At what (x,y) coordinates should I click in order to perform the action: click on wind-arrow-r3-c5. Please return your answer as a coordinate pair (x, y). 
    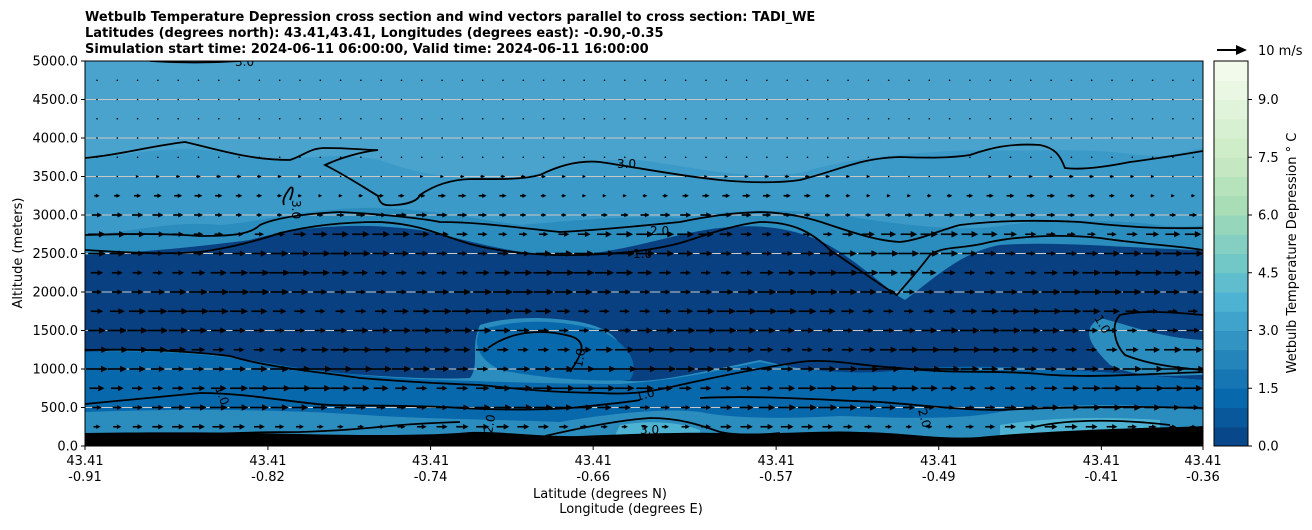
    Looking at the image, I should click on (198, 138).